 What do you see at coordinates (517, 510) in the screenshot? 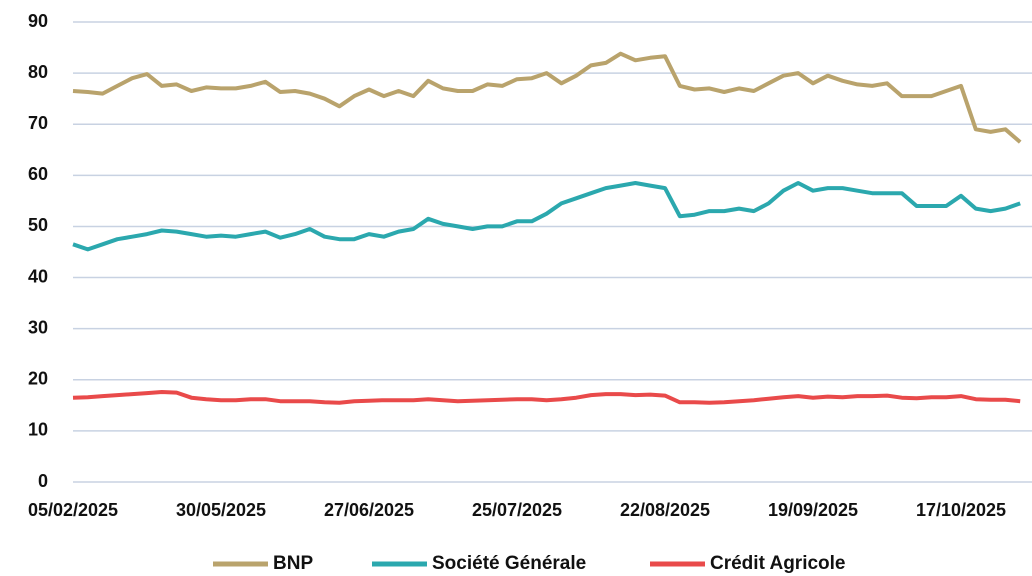
I see `x-tick-label: 25/07/2025` at bounding box center [517, 510].